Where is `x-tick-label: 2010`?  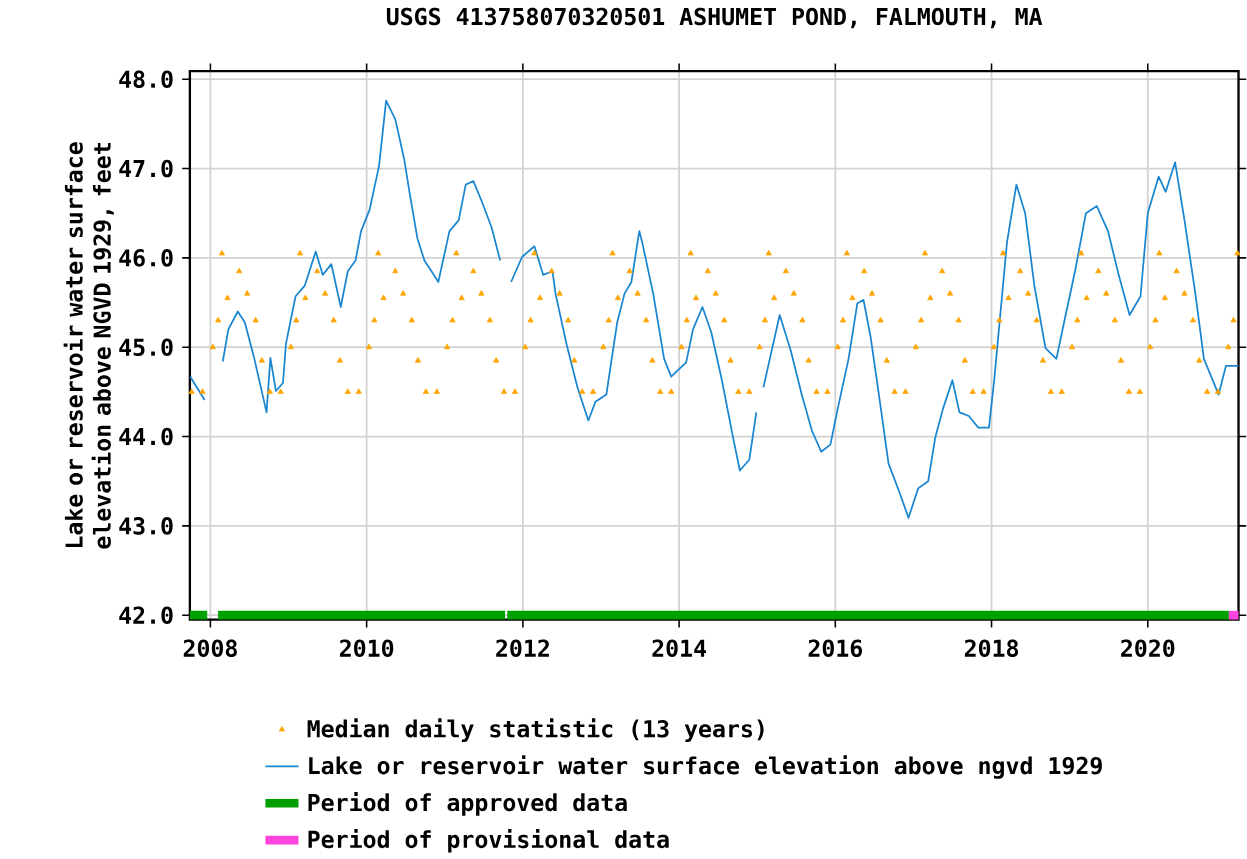
x-tick-label: 2010 is located at coordinates (366, 648).